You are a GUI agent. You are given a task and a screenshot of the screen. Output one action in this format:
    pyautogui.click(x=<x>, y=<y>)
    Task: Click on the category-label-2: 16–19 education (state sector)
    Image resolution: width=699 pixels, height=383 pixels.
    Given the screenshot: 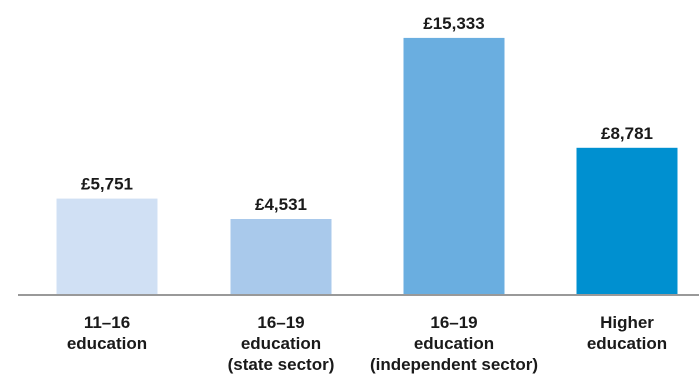 What is the action you would take?
    pyautogui.click(x=281, y=343)
    